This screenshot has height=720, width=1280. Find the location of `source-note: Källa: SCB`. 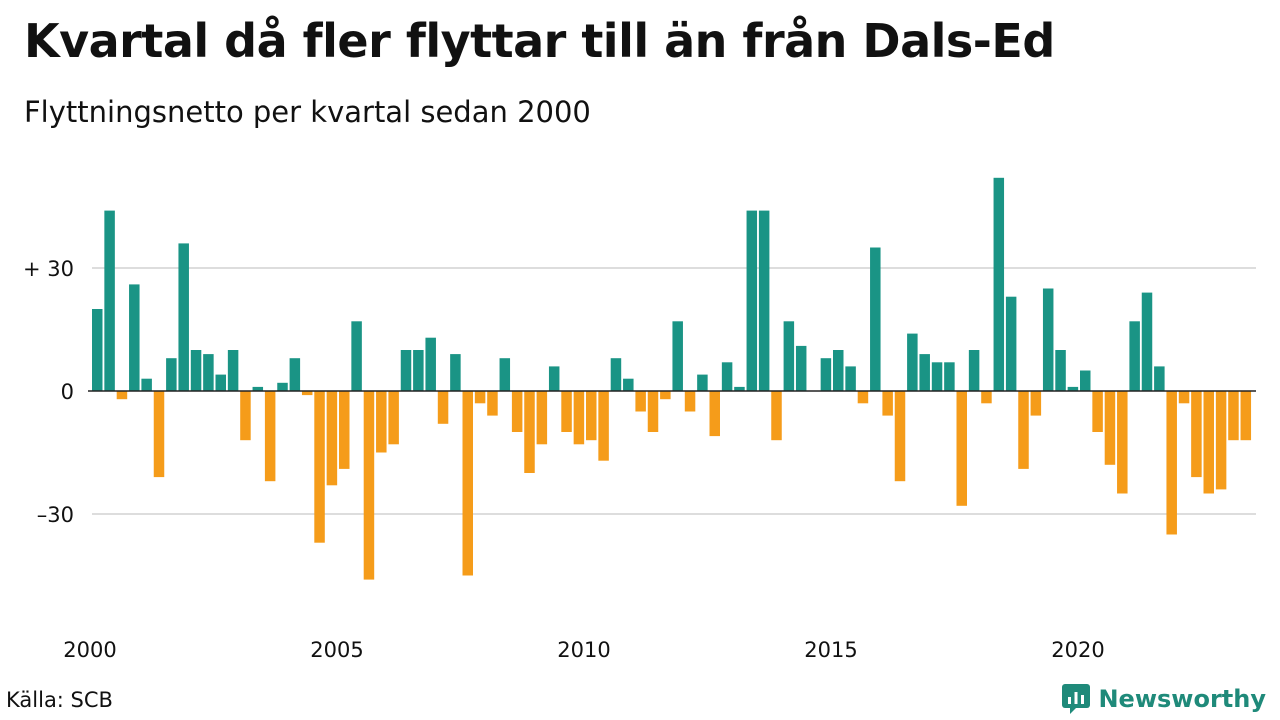

source-note: Källa: SCB is located at coordinates (59, 700).